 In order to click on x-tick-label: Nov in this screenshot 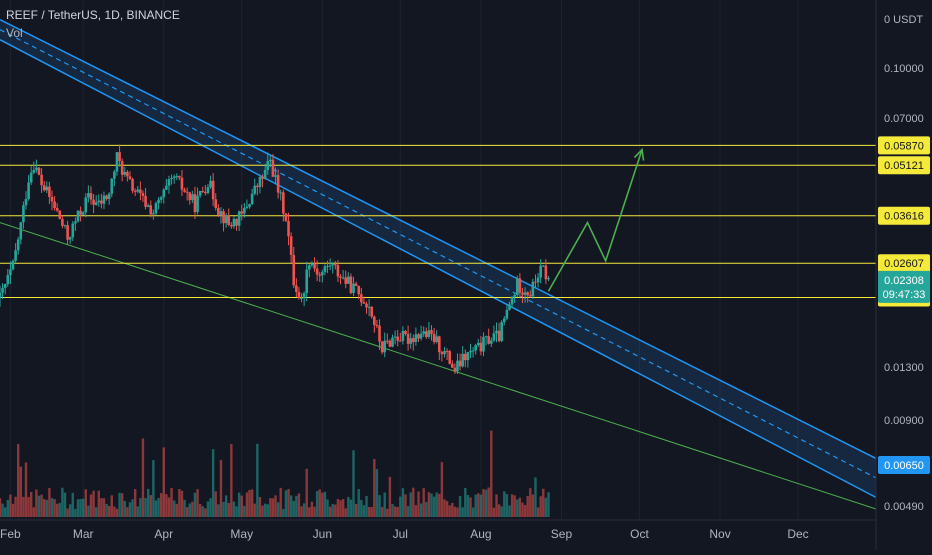, I will do `click(719, 534)`.